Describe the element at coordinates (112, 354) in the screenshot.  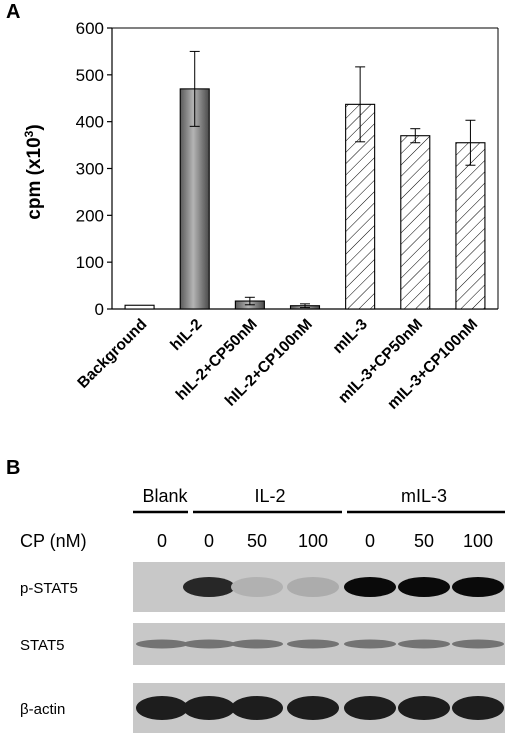
I see `x-tick-label: Background` at that location.